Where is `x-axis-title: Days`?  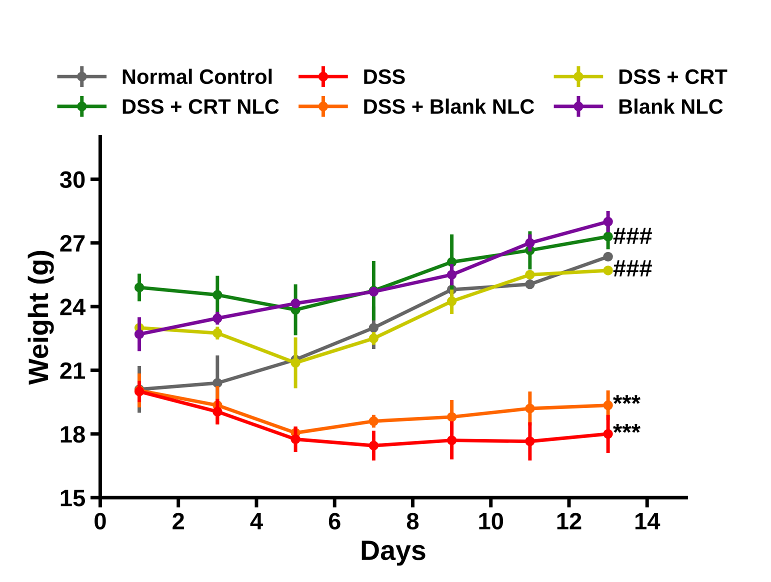 x-axis-title: Days is located at coordinates (394, 553).